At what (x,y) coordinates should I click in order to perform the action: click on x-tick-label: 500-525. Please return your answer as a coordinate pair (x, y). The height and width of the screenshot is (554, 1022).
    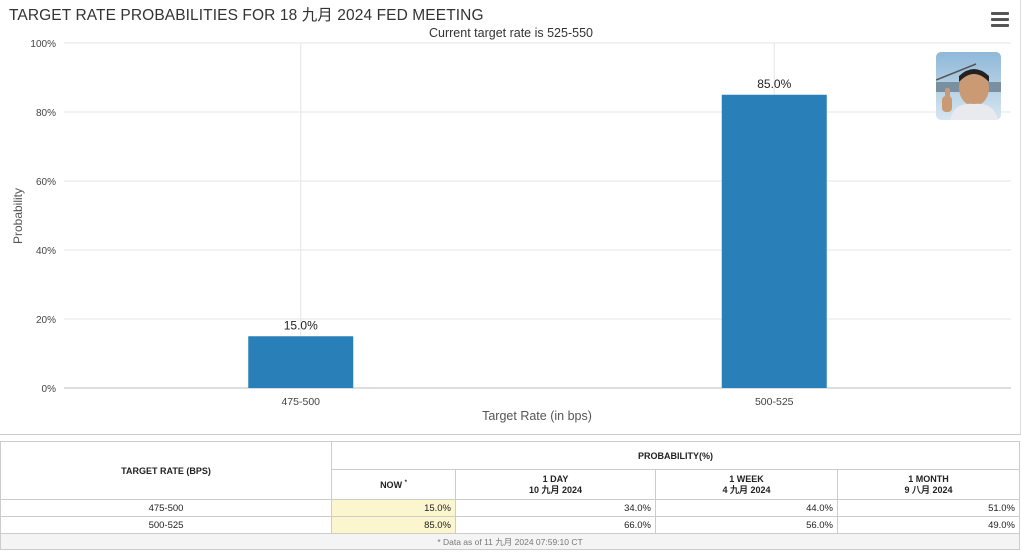
    Looking at the image, I should click on (774, 402).